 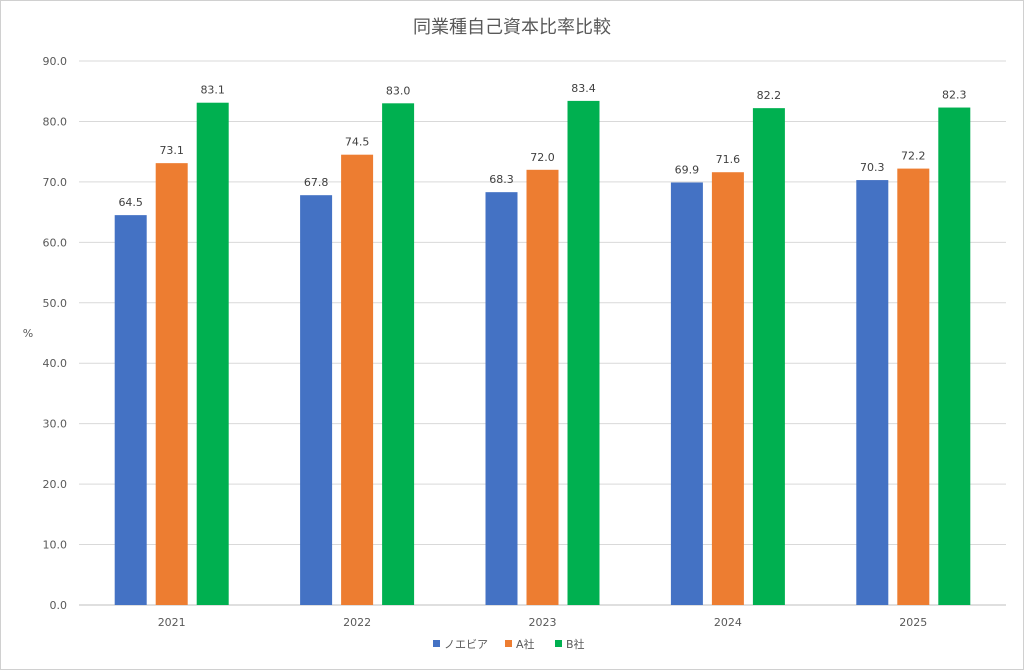 I want to click on y-axis-title: %, so click(x=28, y=333).